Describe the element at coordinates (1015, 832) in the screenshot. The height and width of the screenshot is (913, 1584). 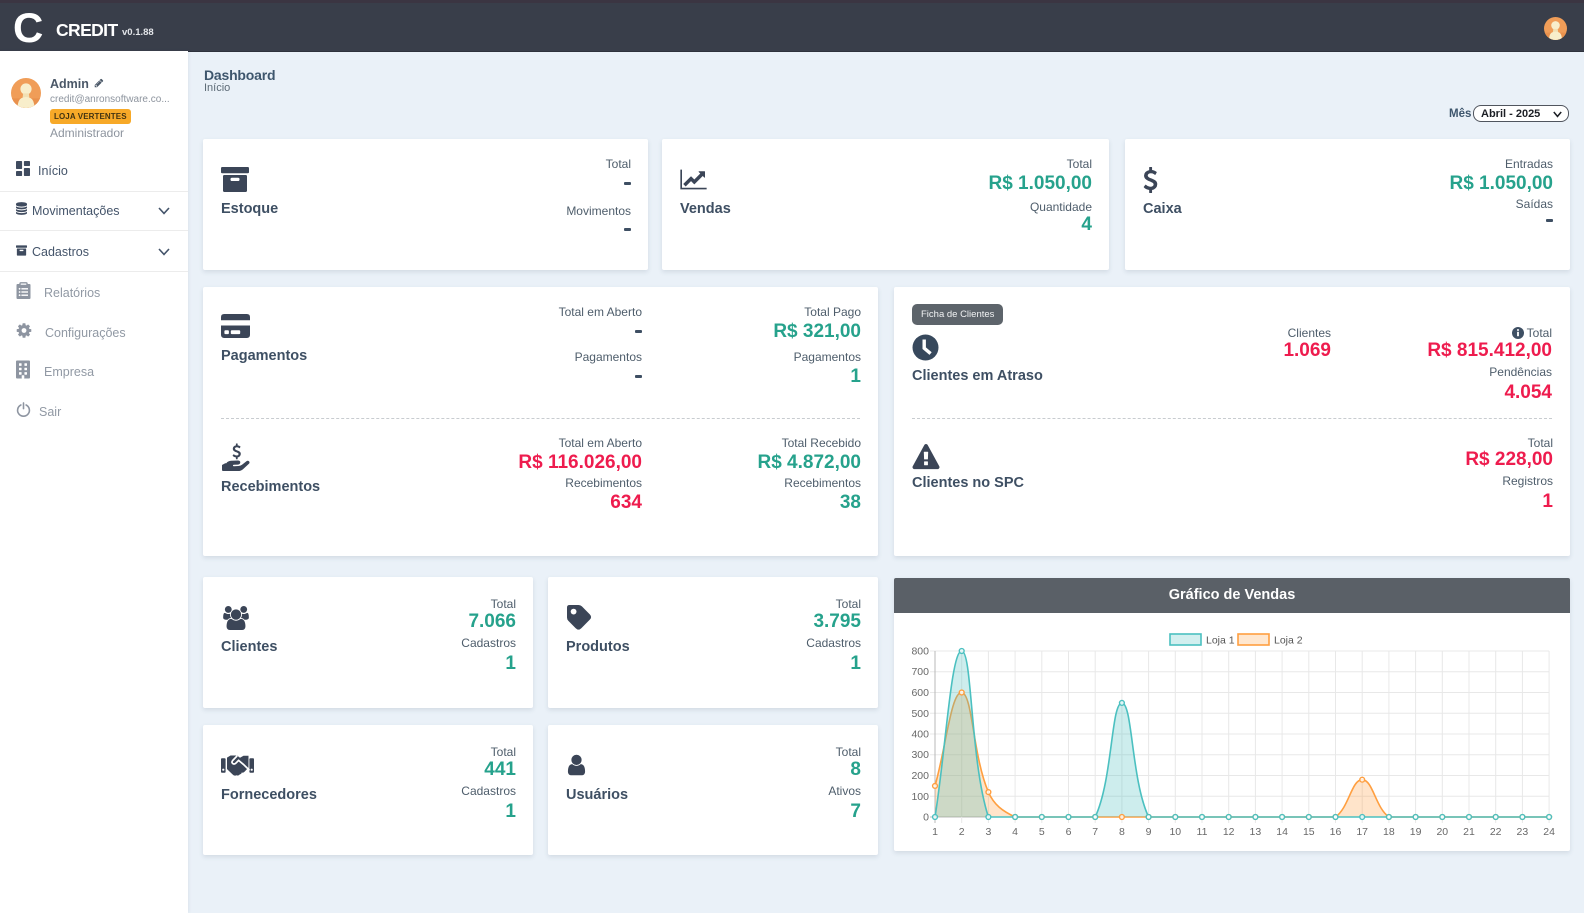
I see `svg-text: 4` at that location.